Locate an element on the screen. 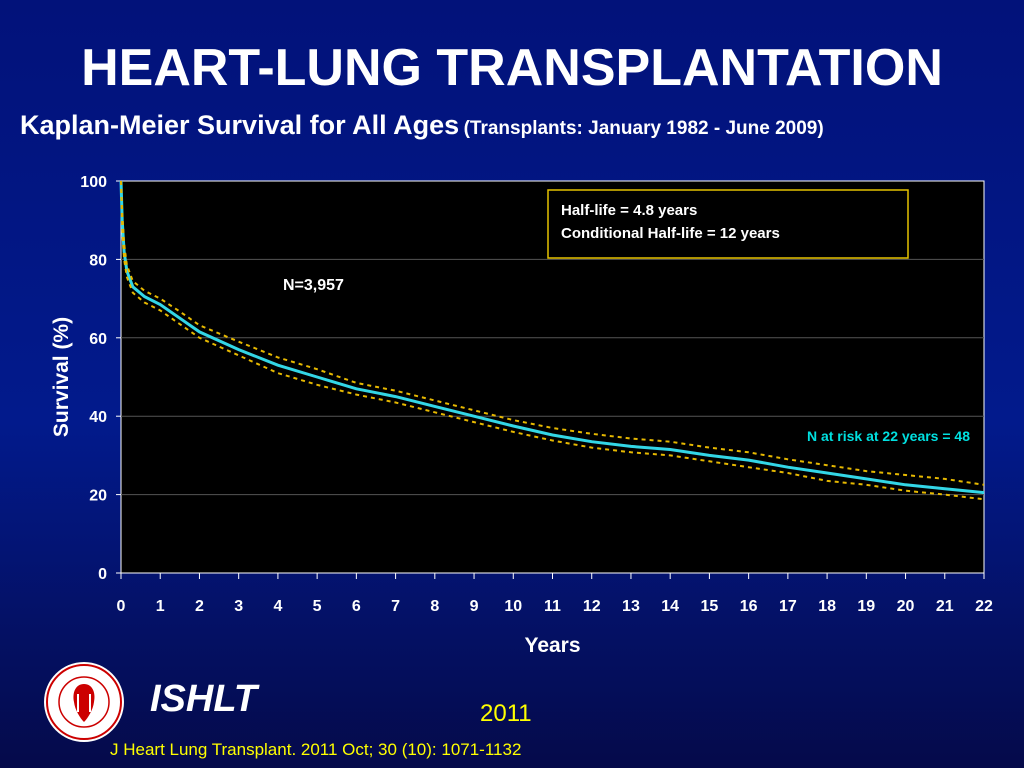 The height and width of the screenshot is (768, 1024). x-tick-label: 11 is located at coordinates (552, 606).